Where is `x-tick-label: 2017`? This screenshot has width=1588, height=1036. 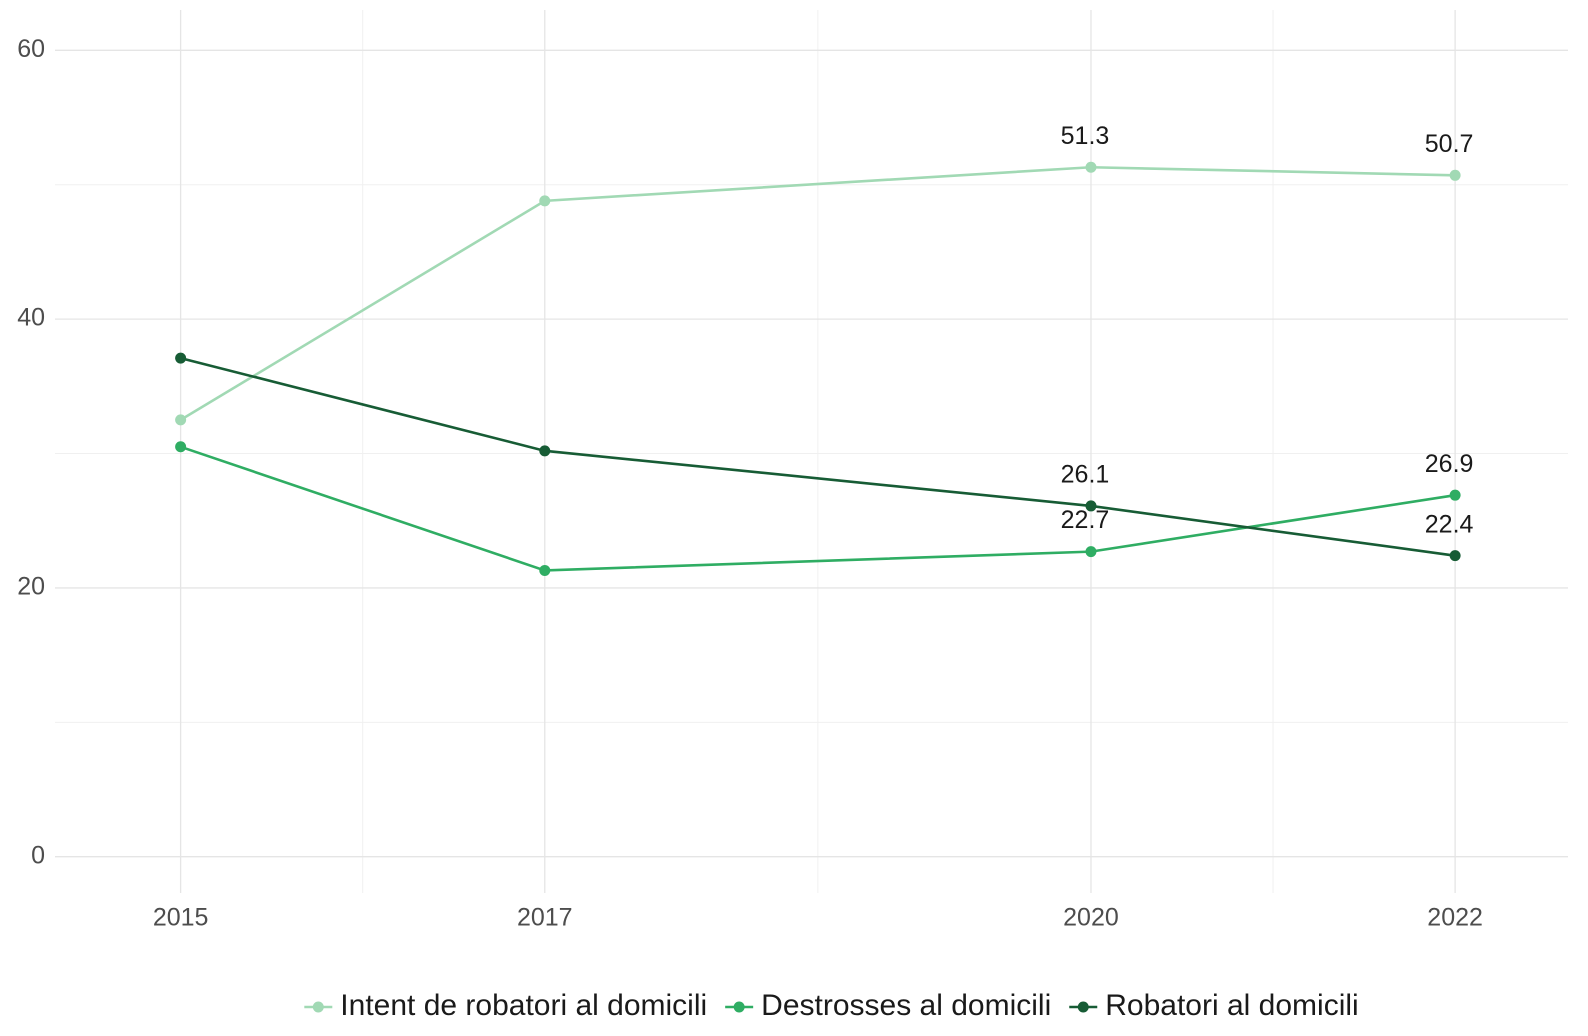 x-tick-label: 2017 is located at coordinates (545, 918).